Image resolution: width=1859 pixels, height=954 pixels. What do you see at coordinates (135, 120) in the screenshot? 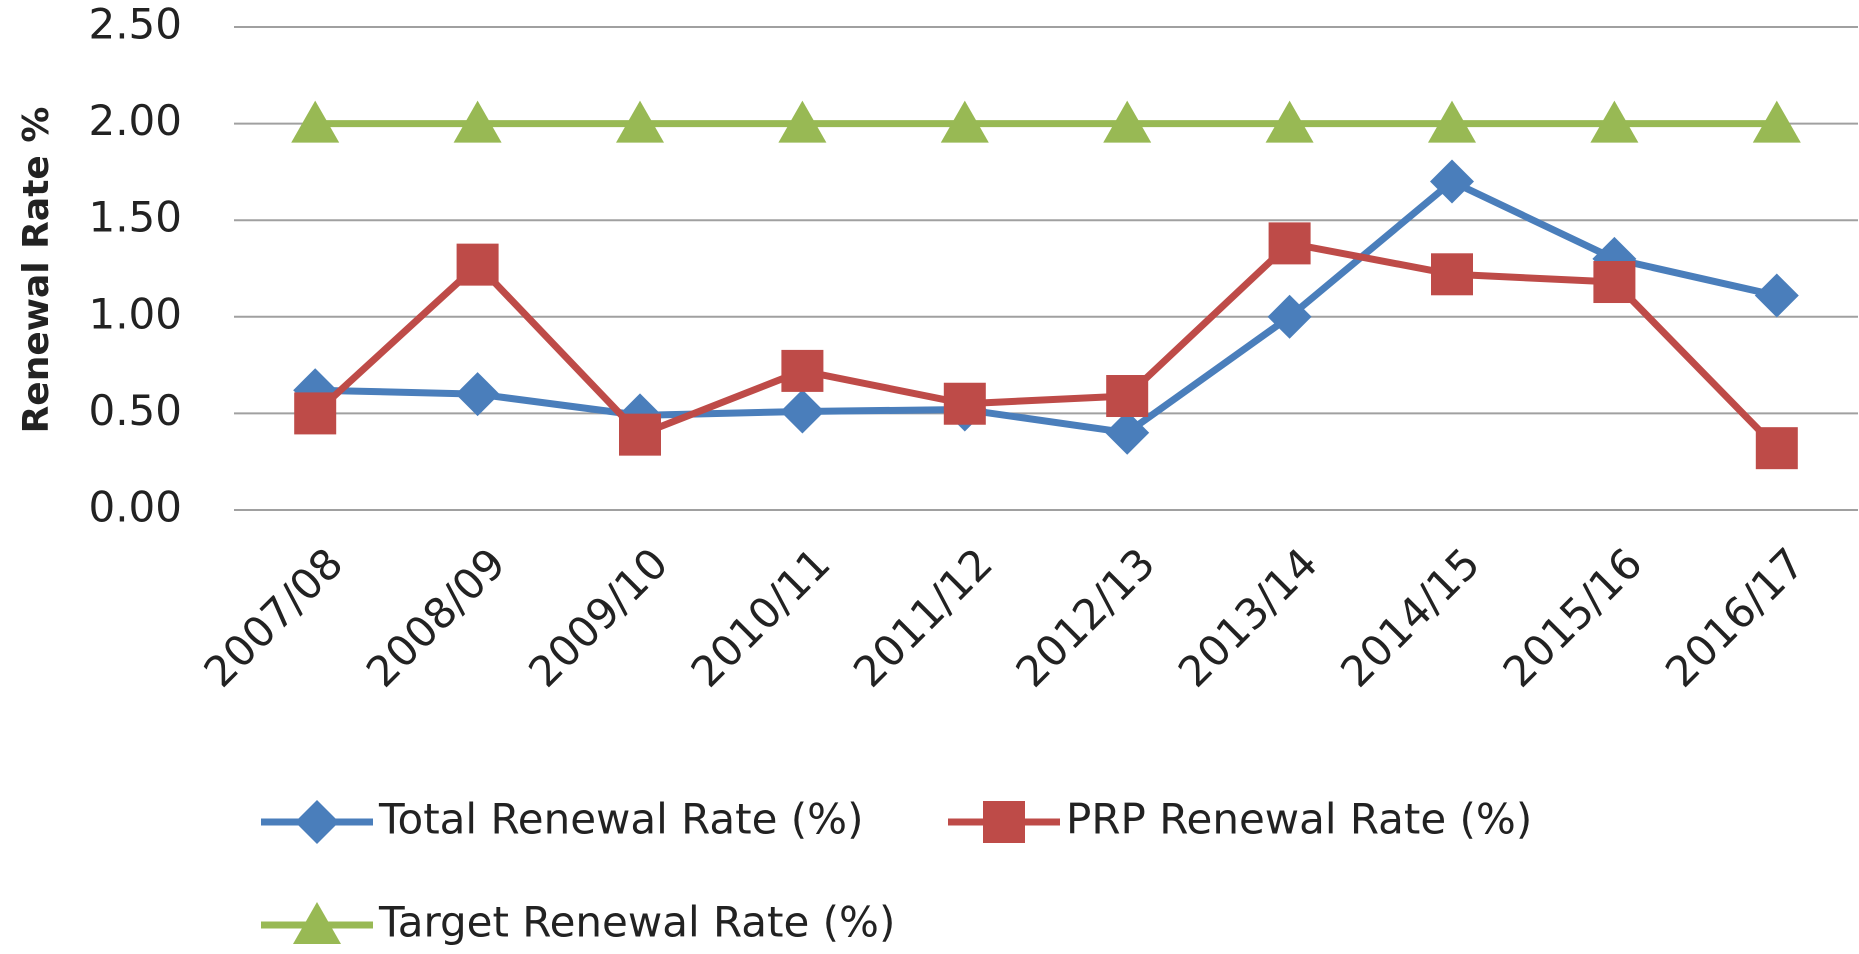
I see `y-tick-label: 2.00` at bounding box center [135, 120].